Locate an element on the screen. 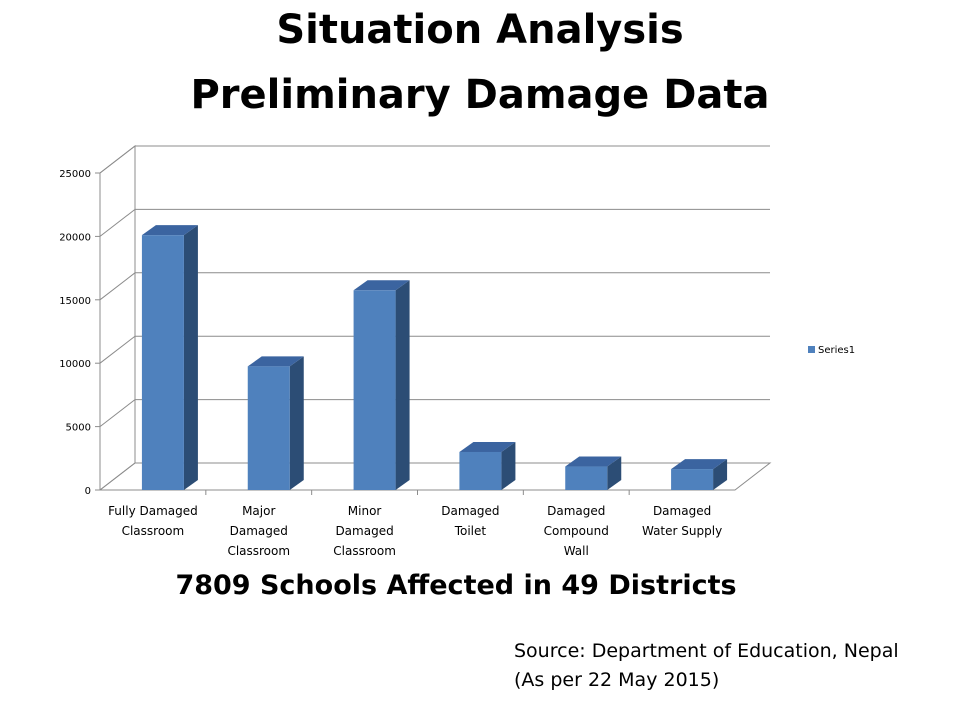 The width and height of the screenshot is (960, 720). chart-legend: Series1 is located at coordinates (831, 350).